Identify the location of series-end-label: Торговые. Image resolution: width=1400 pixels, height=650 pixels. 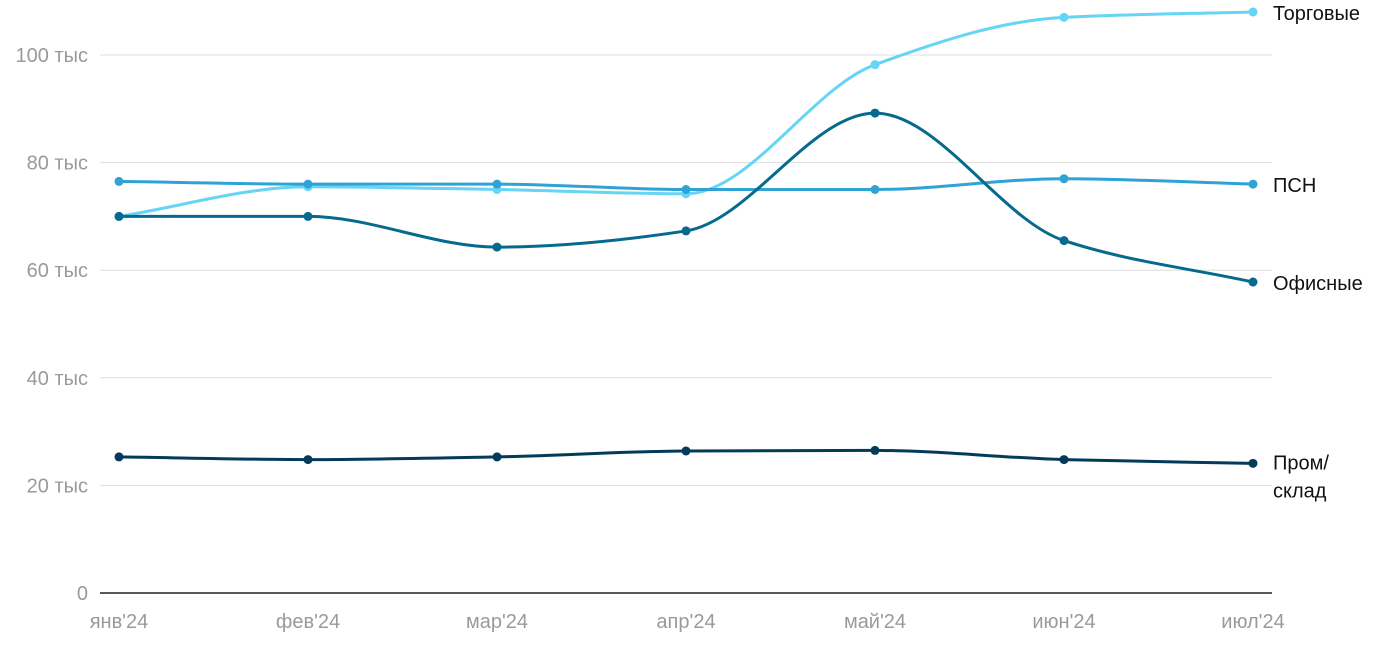
(1316, 14).